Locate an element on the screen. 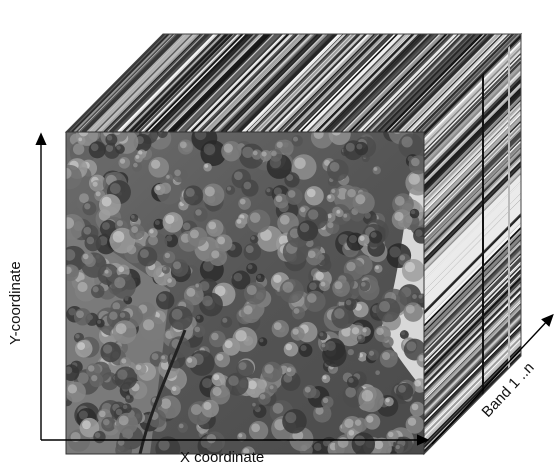 The height and width of the screenshot is (465, 556). y-axis-label: Y-coordinate is located at coordinates (15, 303).